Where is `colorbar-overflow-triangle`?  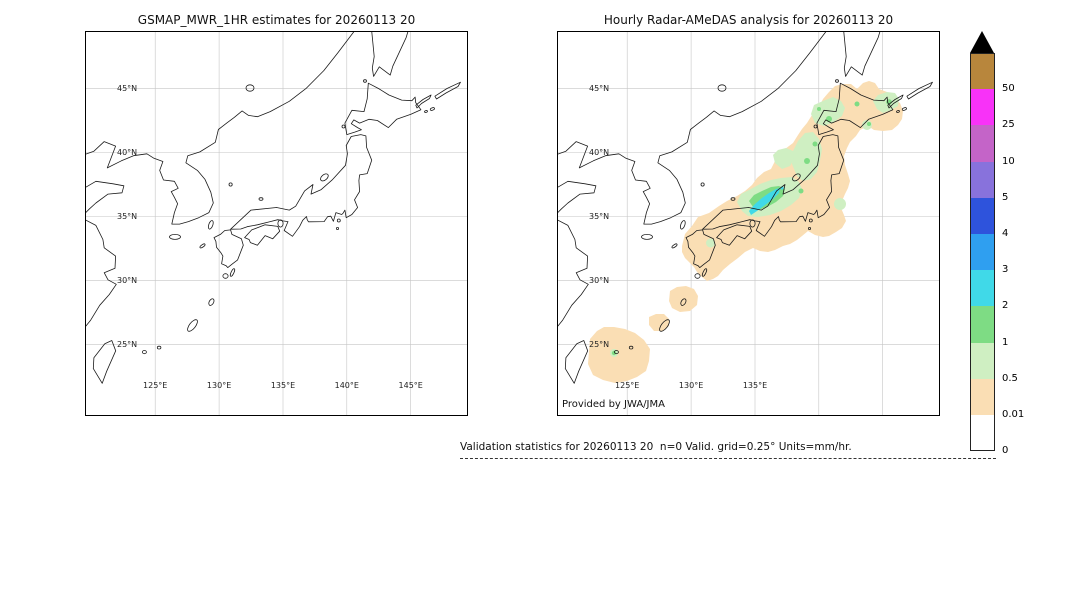 colorbar-overflow-triangle is located at coordinates (982, 42).